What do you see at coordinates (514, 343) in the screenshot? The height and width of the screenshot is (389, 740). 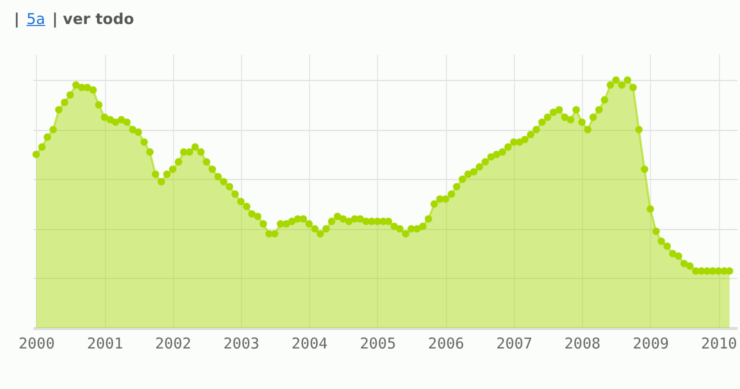 I see `x-tick-label: 2007` at bounding box center [514, 343].